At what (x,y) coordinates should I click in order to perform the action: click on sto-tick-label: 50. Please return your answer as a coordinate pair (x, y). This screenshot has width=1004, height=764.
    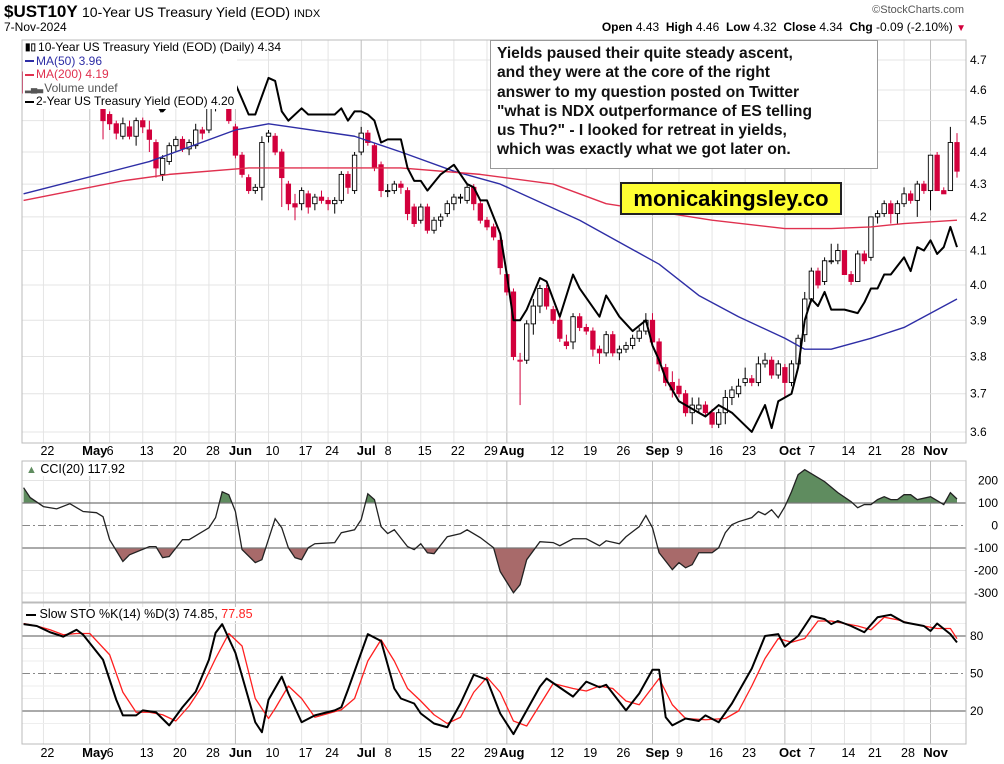
    Looking at the image, I should click on (977, 674).